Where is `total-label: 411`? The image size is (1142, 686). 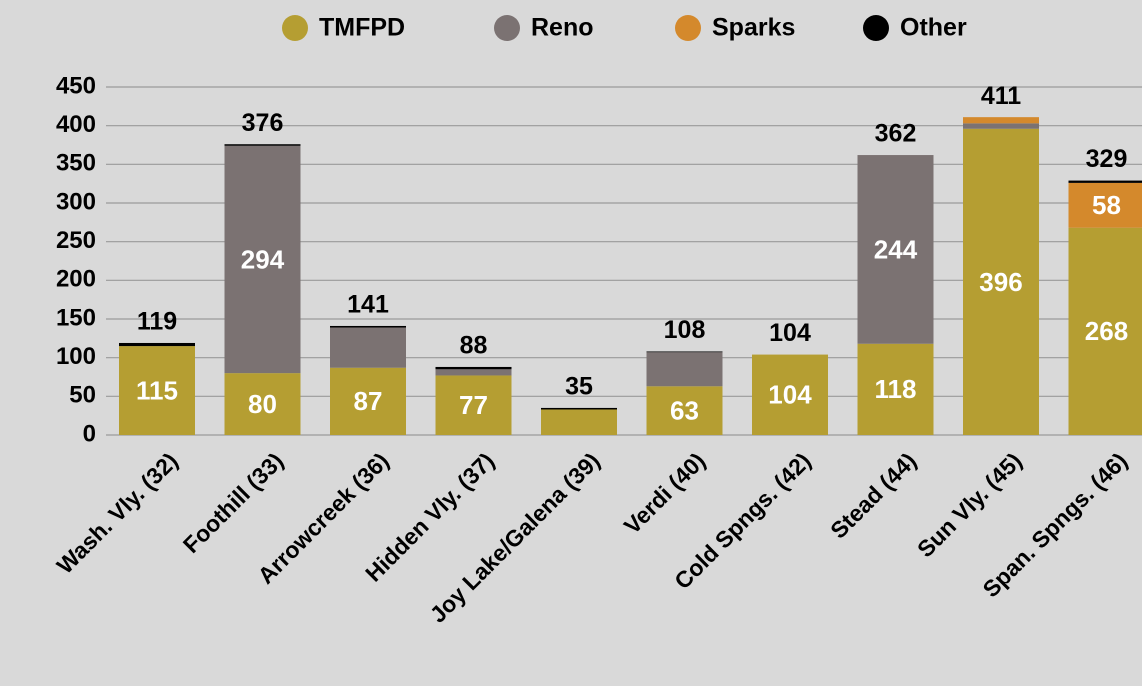 total-label: 411 is located at coordinates (1001, 96).